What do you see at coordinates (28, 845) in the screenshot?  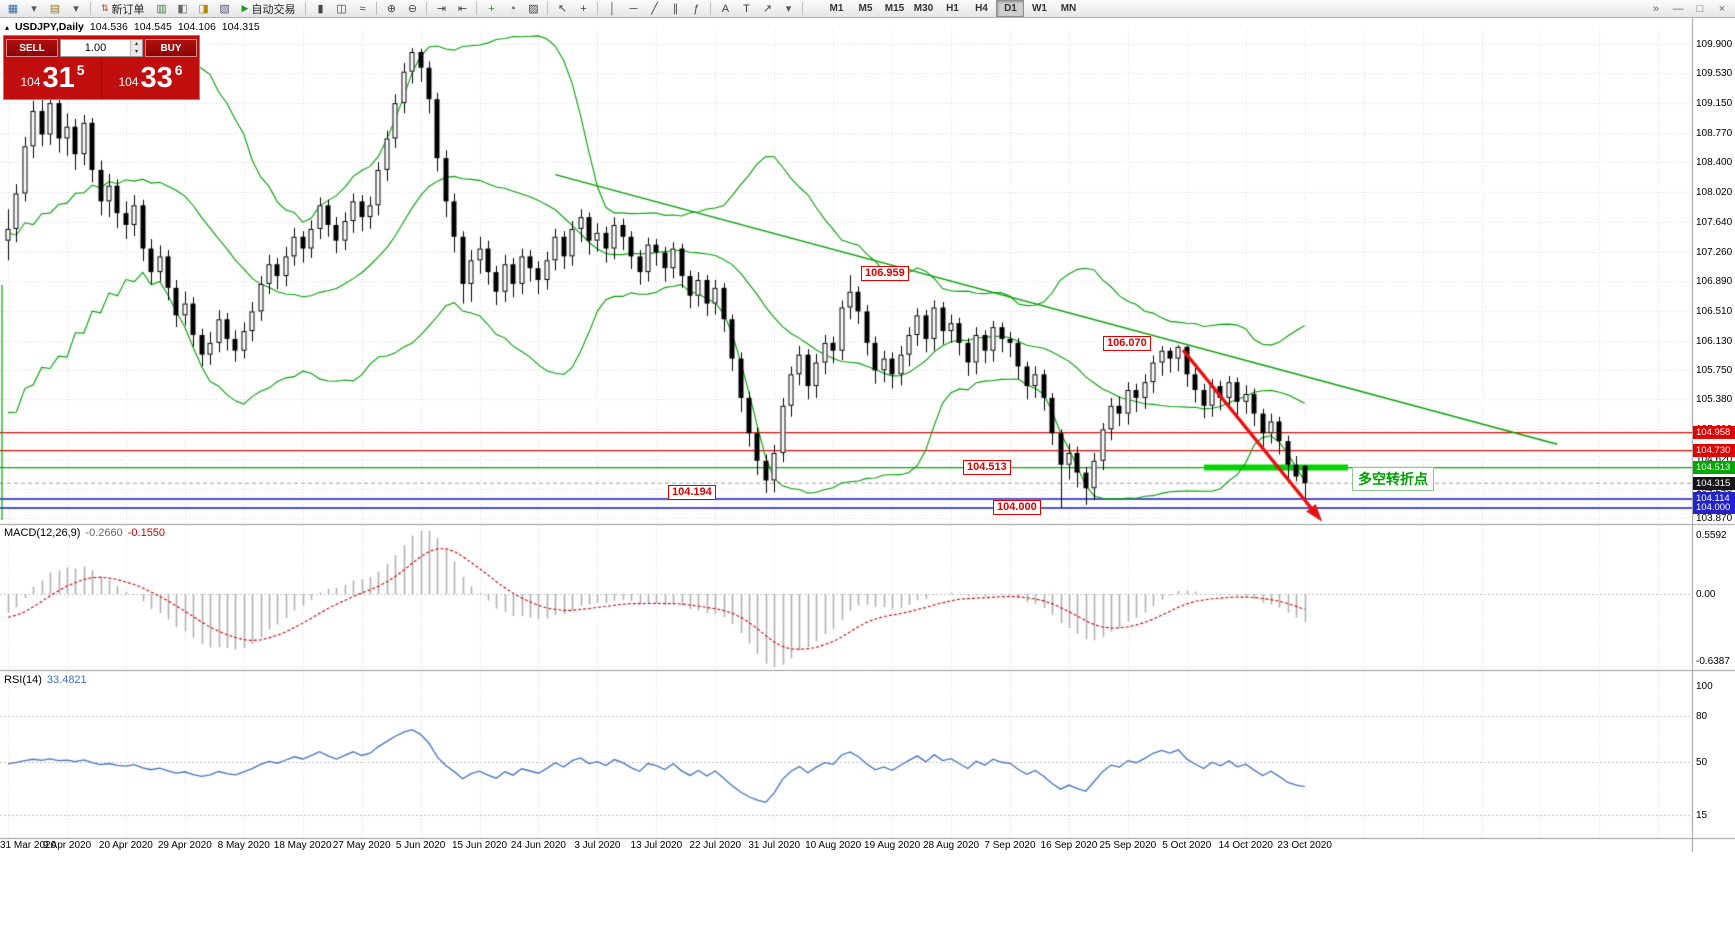 I see `date-axis-label: 31 Mar 2020` at bounding box center [28, 845].